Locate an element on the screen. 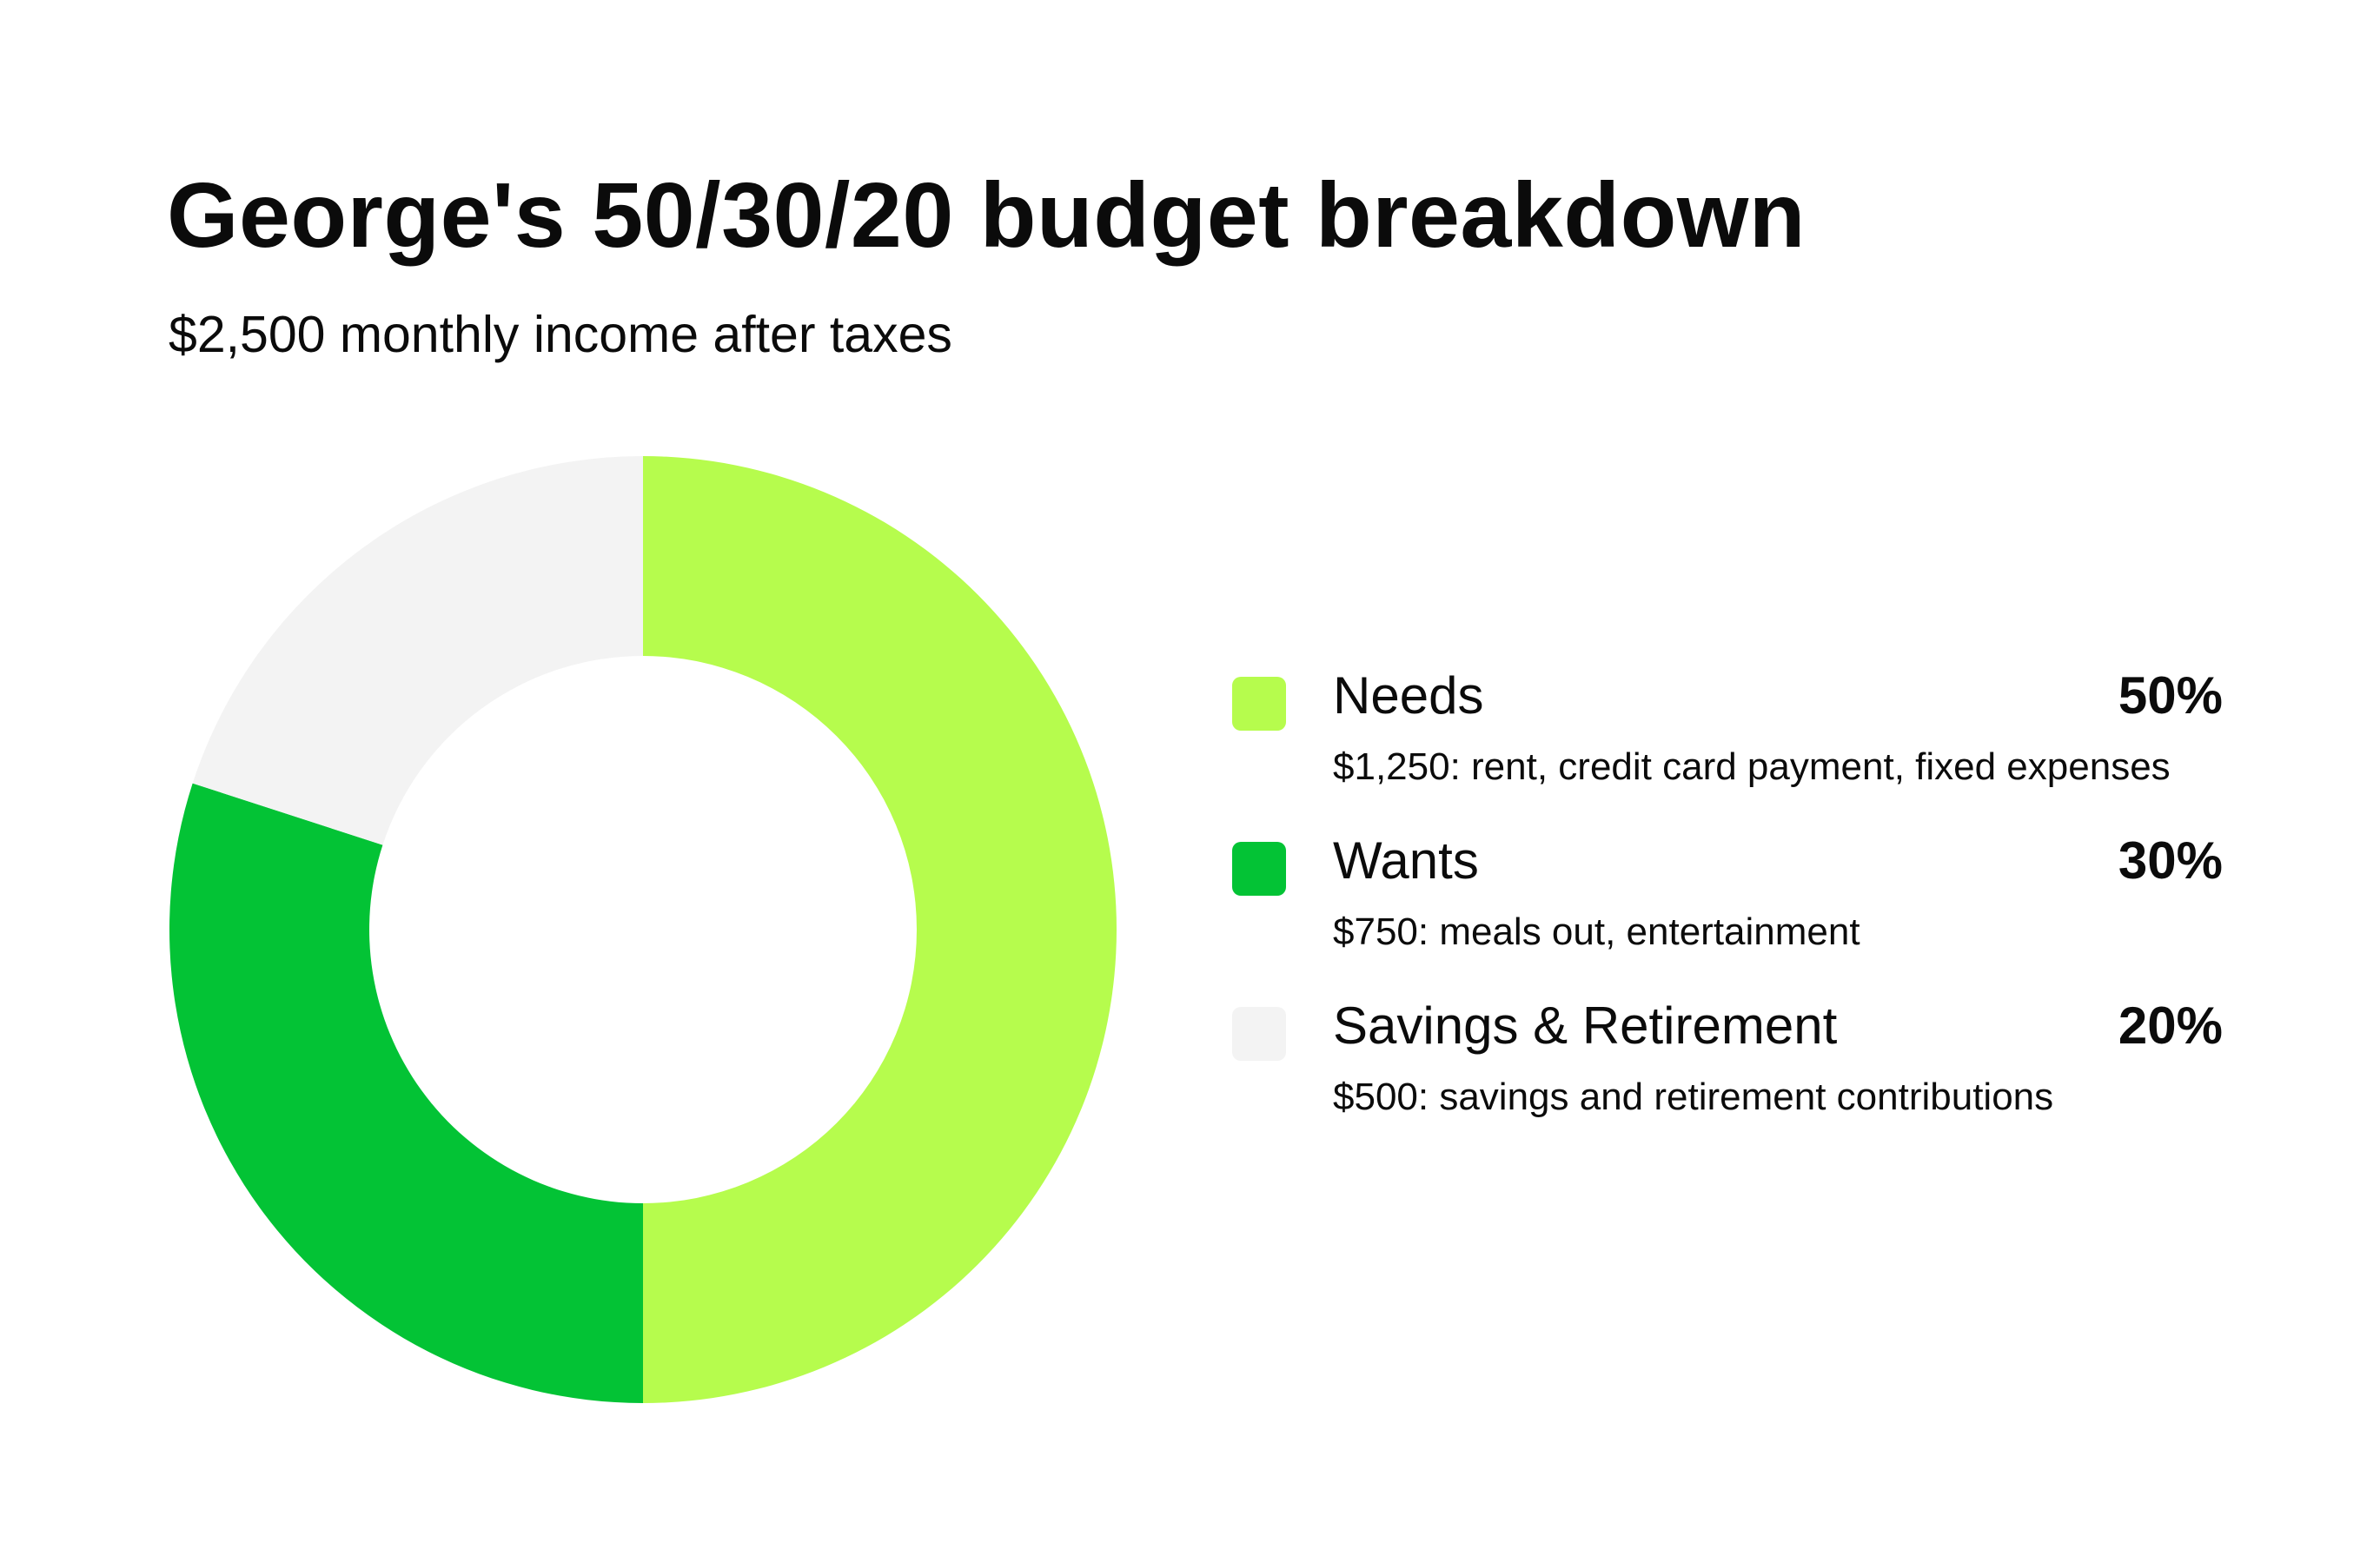 The height and width of the screenshot is (1556, 2380). chart-title: George's 50/30/20 budget breakdown is located at coordinates (987, 215).